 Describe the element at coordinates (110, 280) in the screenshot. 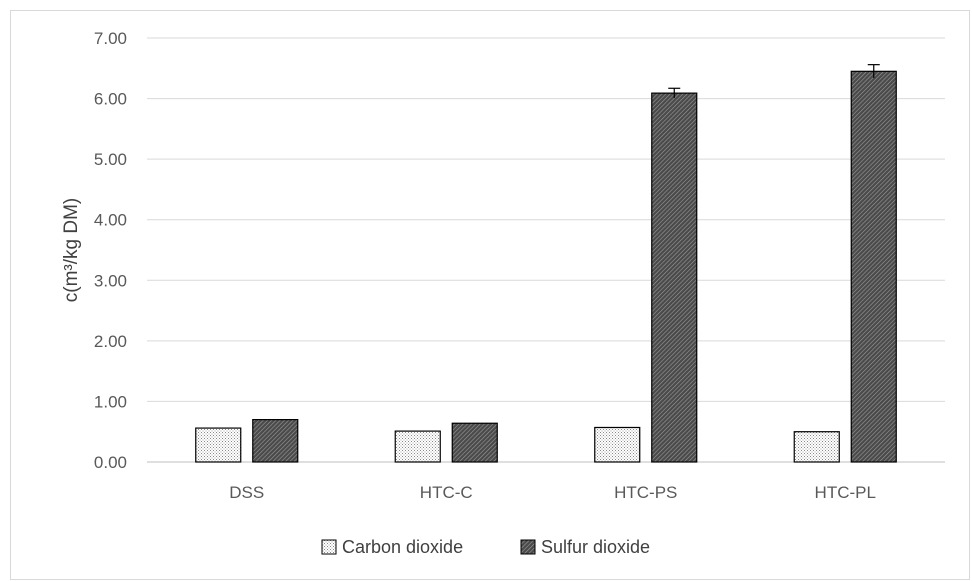

I see `y-tick-label: 3.00` at that location.